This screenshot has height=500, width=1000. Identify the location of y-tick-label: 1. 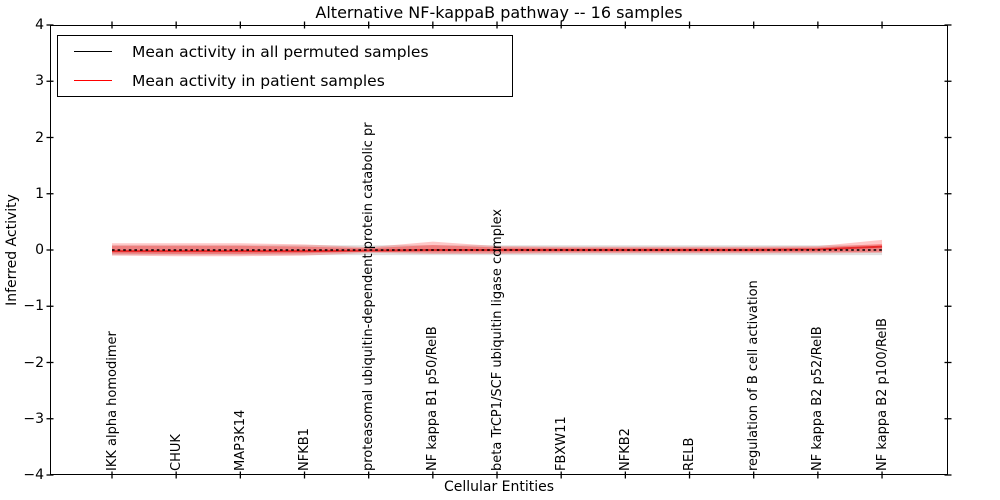
(39, 193).